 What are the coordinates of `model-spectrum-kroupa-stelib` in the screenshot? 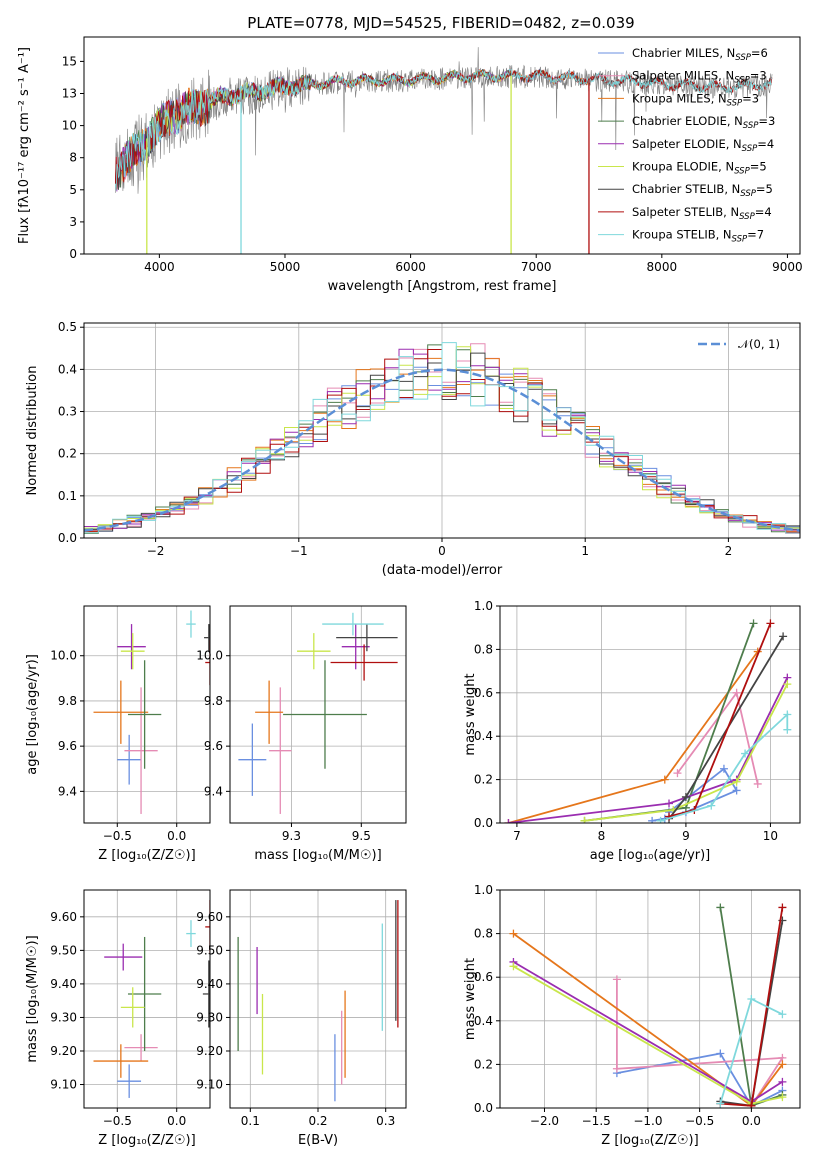 It's located at (443, 129).